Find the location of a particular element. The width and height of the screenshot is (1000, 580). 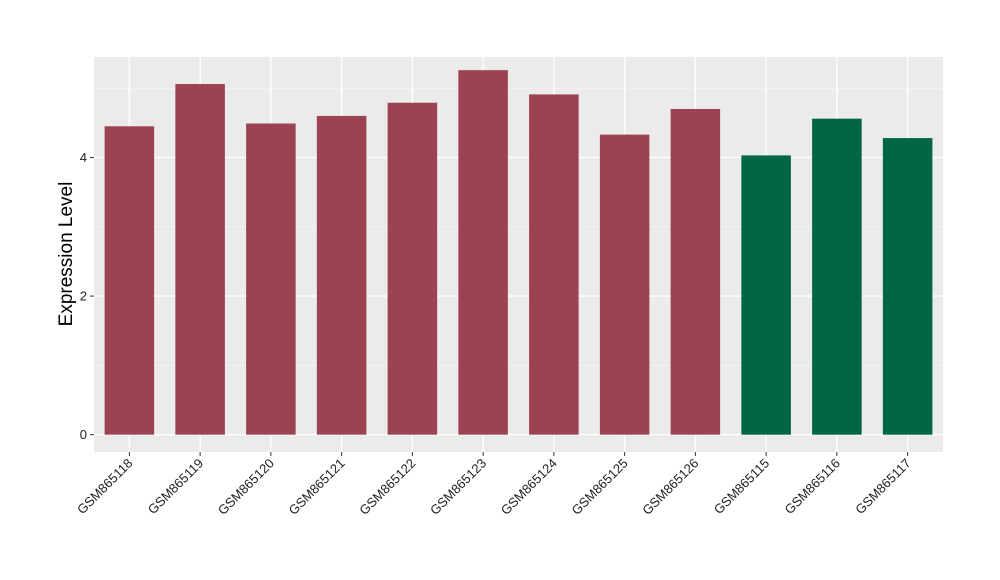

bar-GSM865115 is located at coordinates (766, 295).